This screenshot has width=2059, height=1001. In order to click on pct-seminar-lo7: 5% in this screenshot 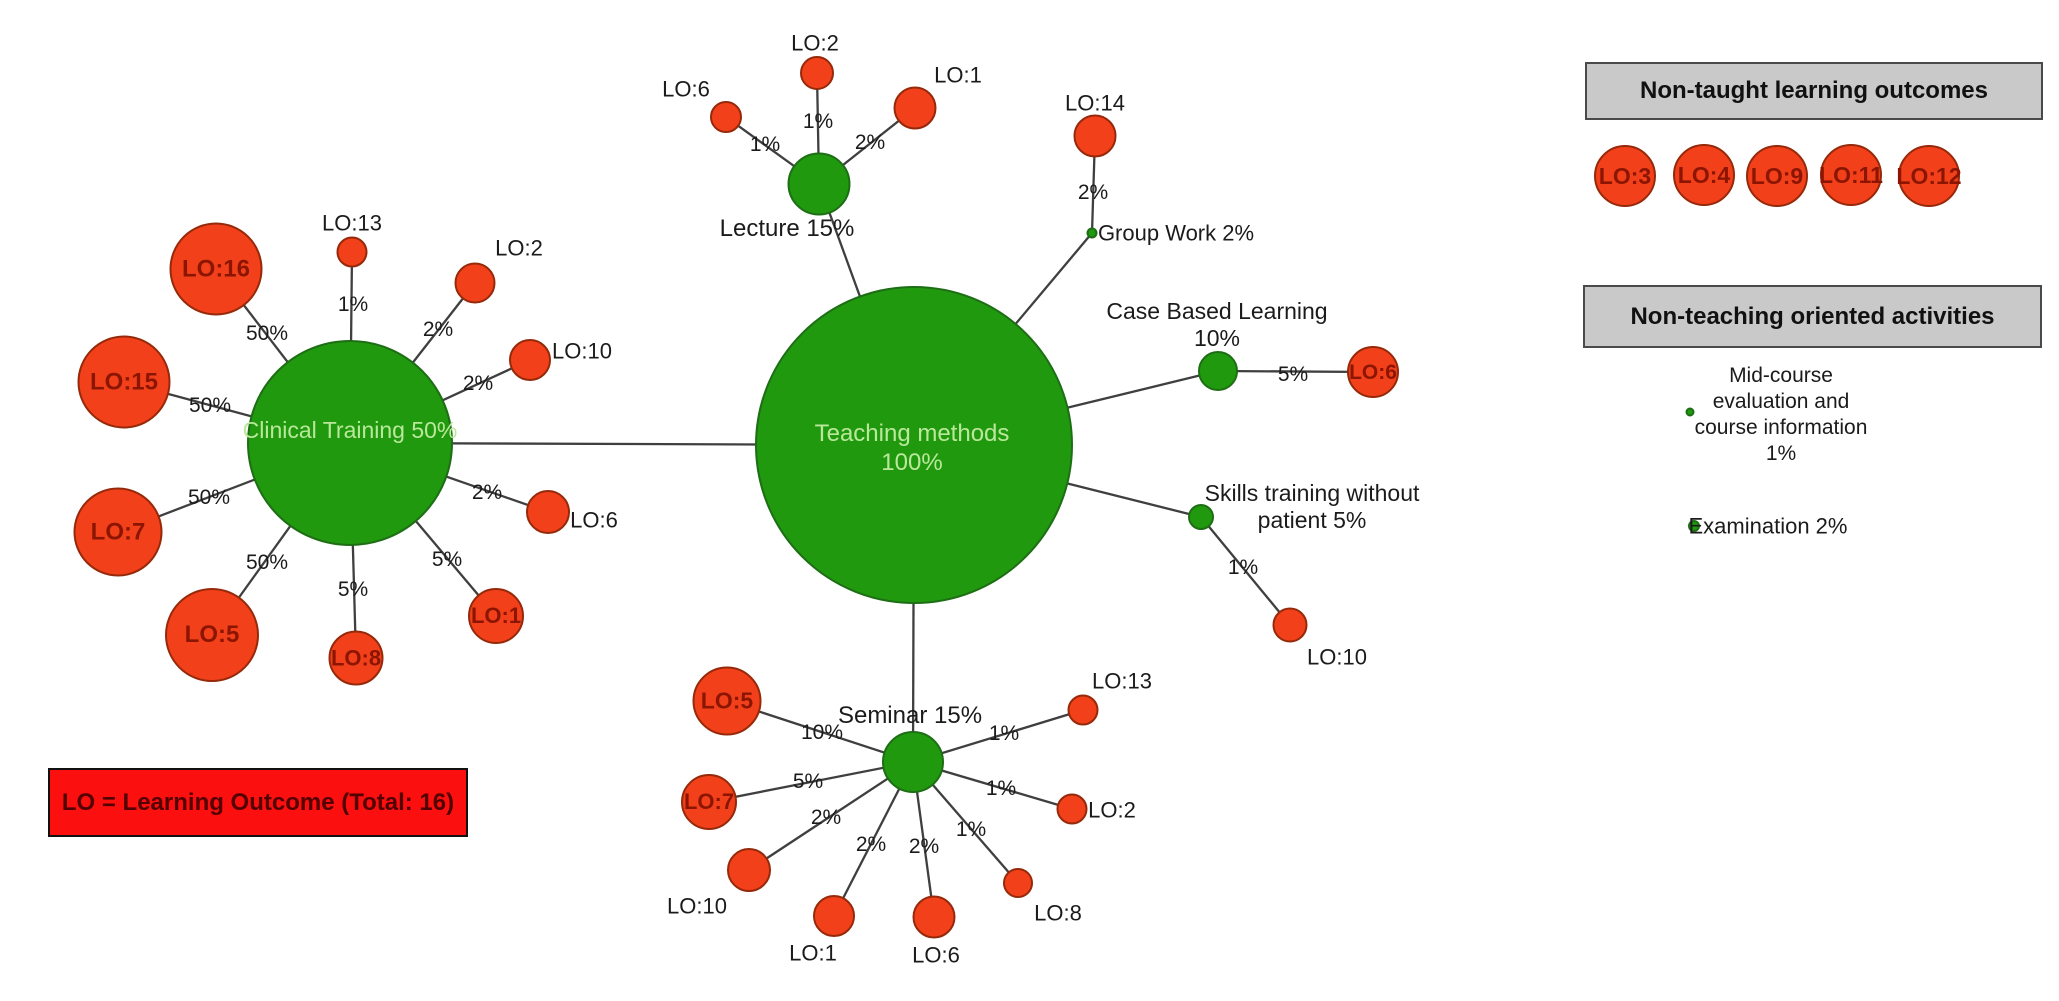, I will do `click(808, 781)`.